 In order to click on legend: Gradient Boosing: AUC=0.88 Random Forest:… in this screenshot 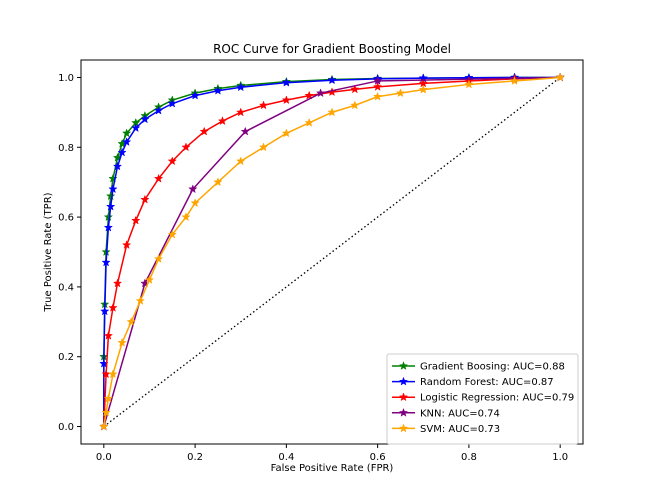, I will do `click(482, 399)`.